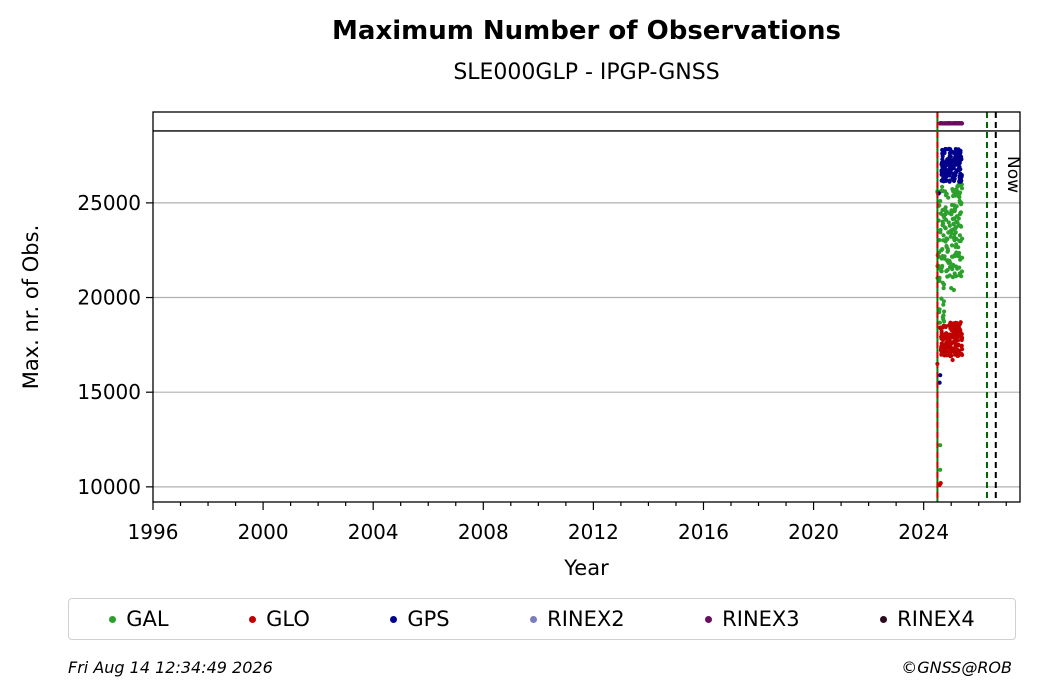 The image size is (1040, 699). Describe the element at coordinates (703, 532) in the screenshot. I see `x-tick-label: 2016` at that location.